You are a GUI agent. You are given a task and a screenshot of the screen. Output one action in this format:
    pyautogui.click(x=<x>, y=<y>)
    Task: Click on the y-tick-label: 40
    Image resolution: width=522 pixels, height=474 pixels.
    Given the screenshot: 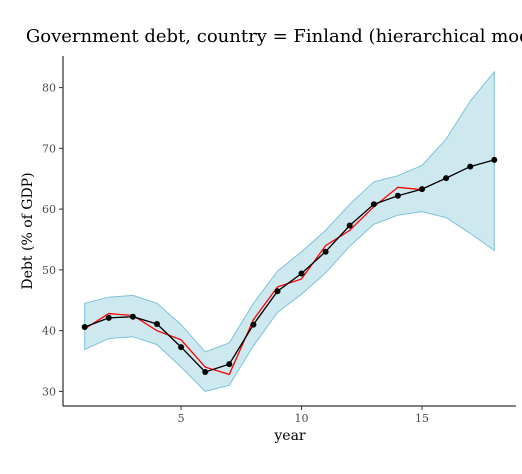 What is the action you would take?
    pyautogui.click(x=49, y=331)
    